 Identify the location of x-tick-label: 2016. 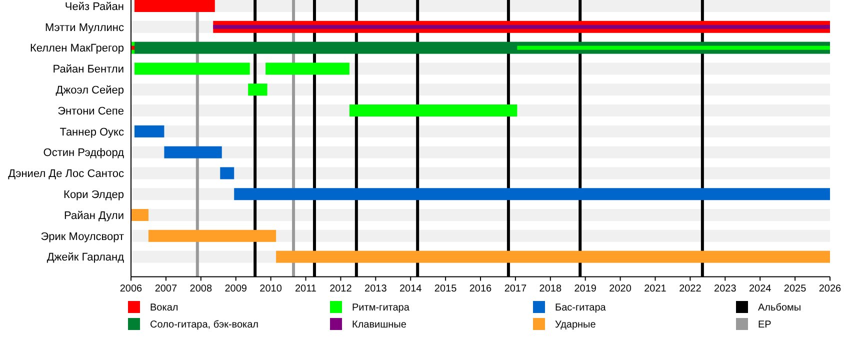
(480, 289).